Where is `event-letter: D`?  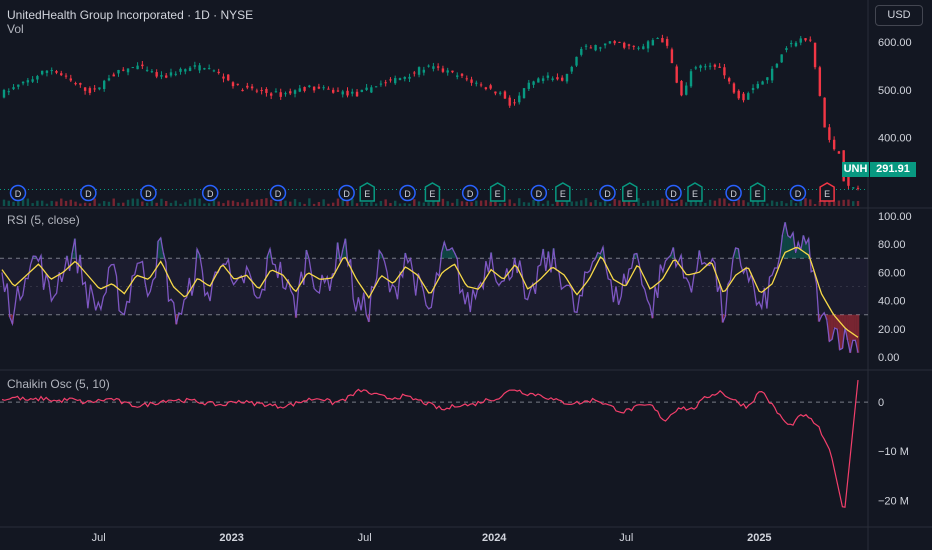
event-letter: D is located at coordinates (733, 194).